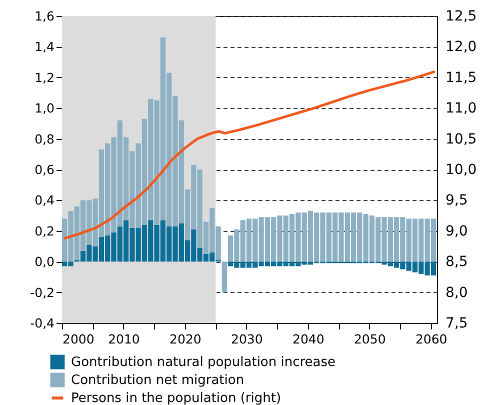 The height and width of the screenshot is (405, 499). What do you see at coordinates (203, 362) in the screenshot?
I see `legend-label: Gontribution natural population increase` at bounding box center [203, 362].